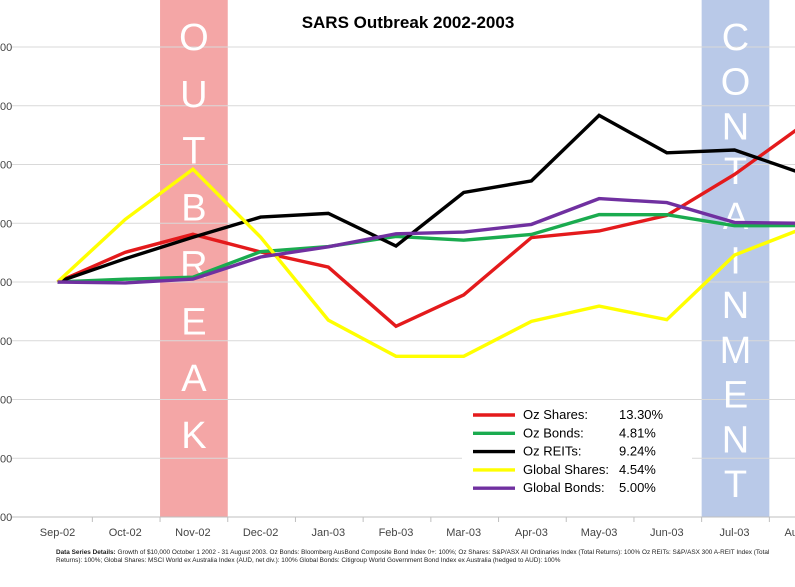  What do you see at coordinates (735, 262) in the screenshot?
I see `band-letter: I` at bounding box center [735, 262].